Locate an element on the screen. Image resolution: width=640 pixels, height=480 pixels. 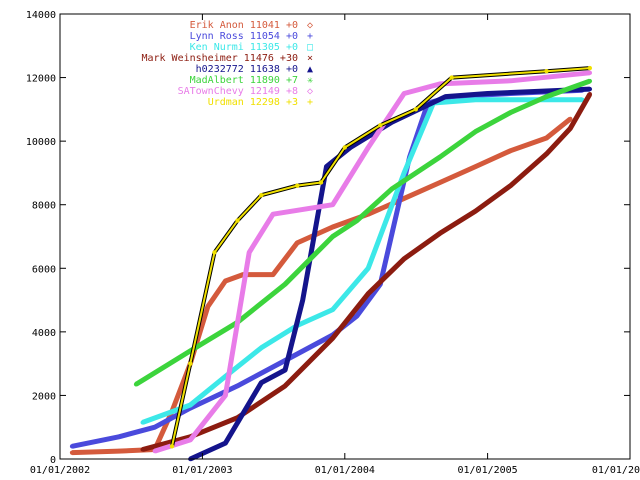
legend-marker: ✳ is located at coordinates (310, 80).